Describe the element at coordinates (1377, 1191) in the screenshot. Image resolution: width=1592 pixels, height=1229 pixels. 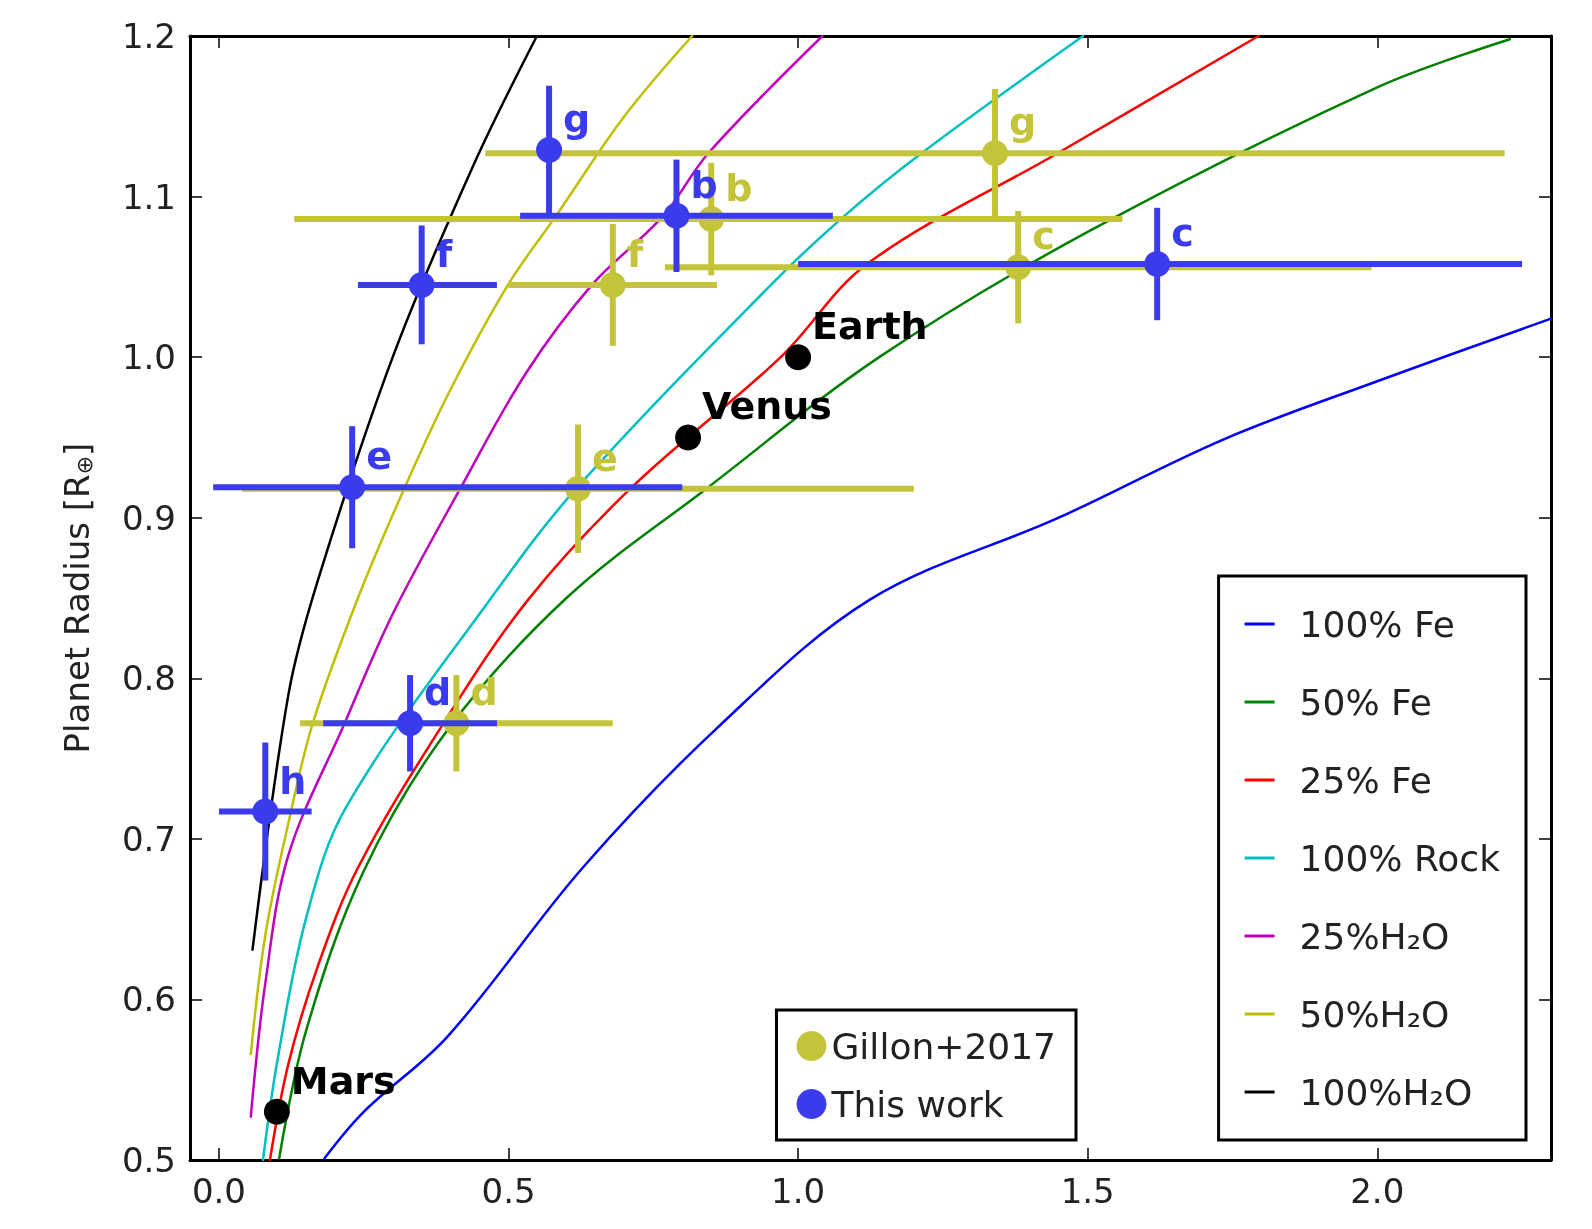
I see `x-tick-label: 2.0` at that location.